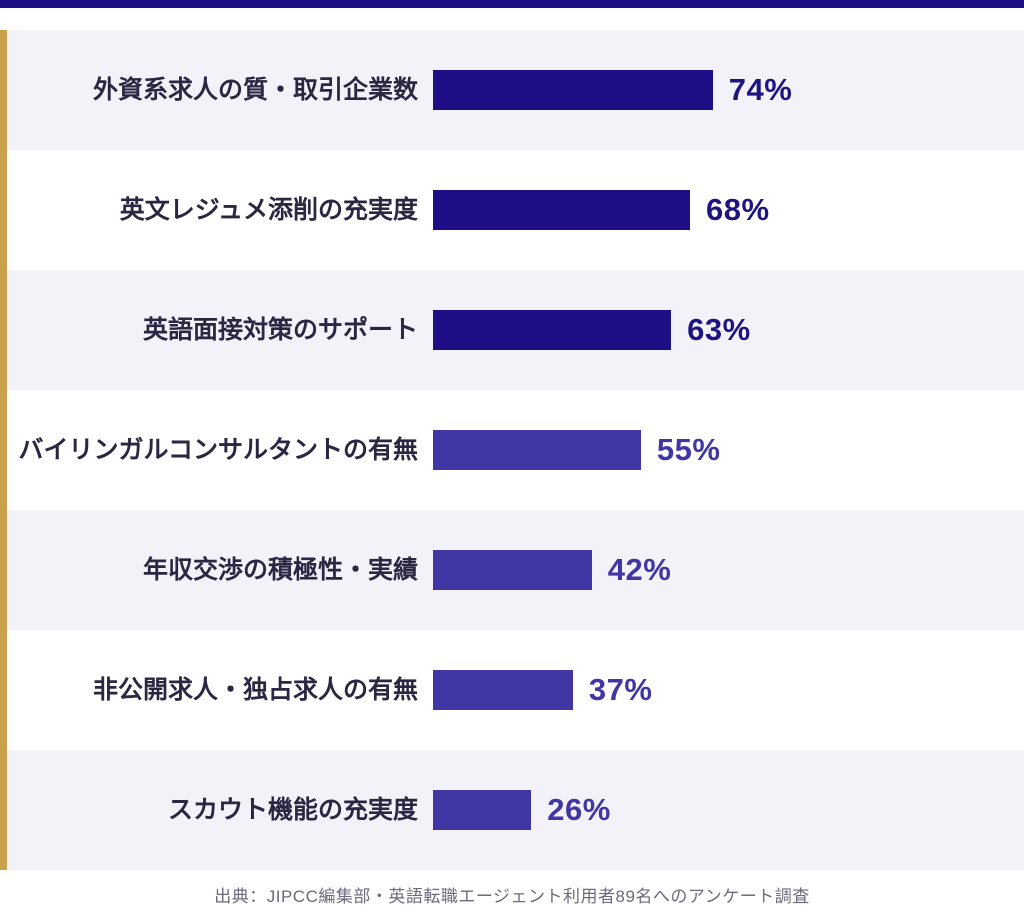 The image size is (1024, 919). What do you see at coordinates (280, 569) in the screenshot?
I see `bar-label: 年収交渉の積極性・実績` at bounding box center [280, 569].